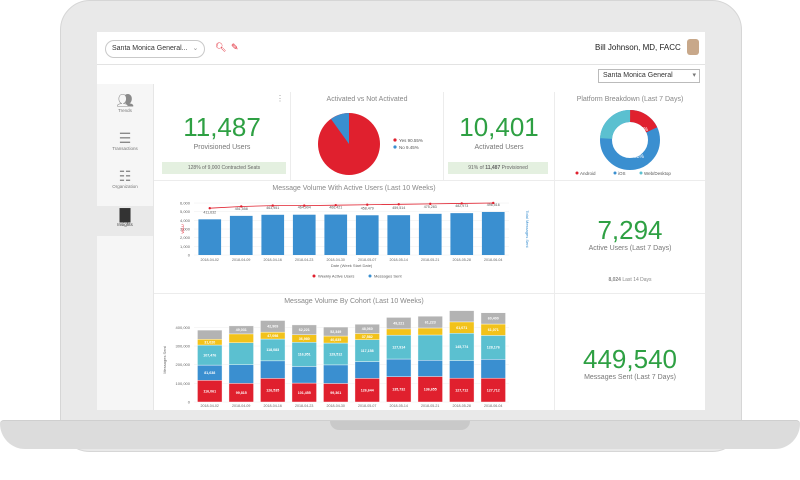 This screenshot has width=800, height=480. Describe the element at coordinates (630, 377) in the screenshot. I see `messages-sent-label: Messages Sent (Last 7 Days)` at that location.